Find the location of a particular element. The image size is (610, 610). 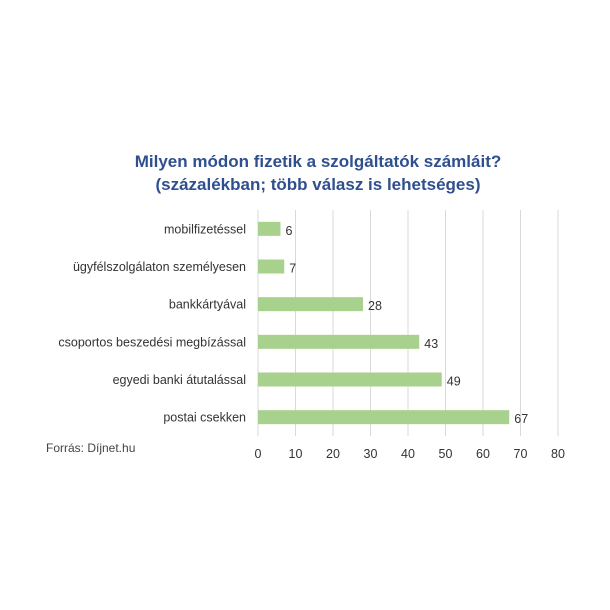

x-tick-label: 10 is located at coordinates (296, 454).